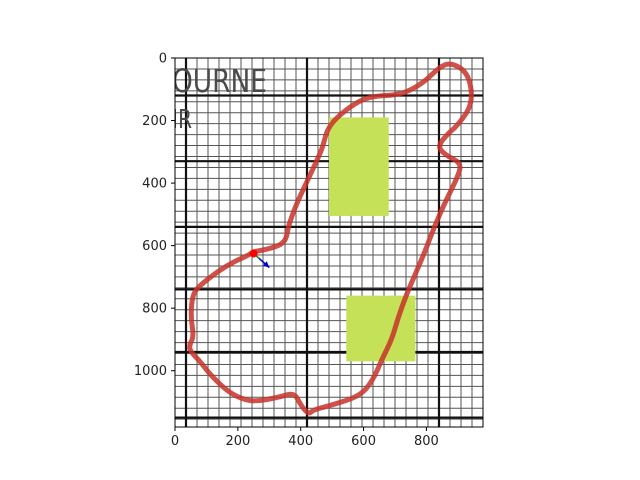 The height and width of the screenshot is (480, 640). Describe the element at coordinates (426, 441) in the screenshot. I see `x-tick-label: 800` at that location.